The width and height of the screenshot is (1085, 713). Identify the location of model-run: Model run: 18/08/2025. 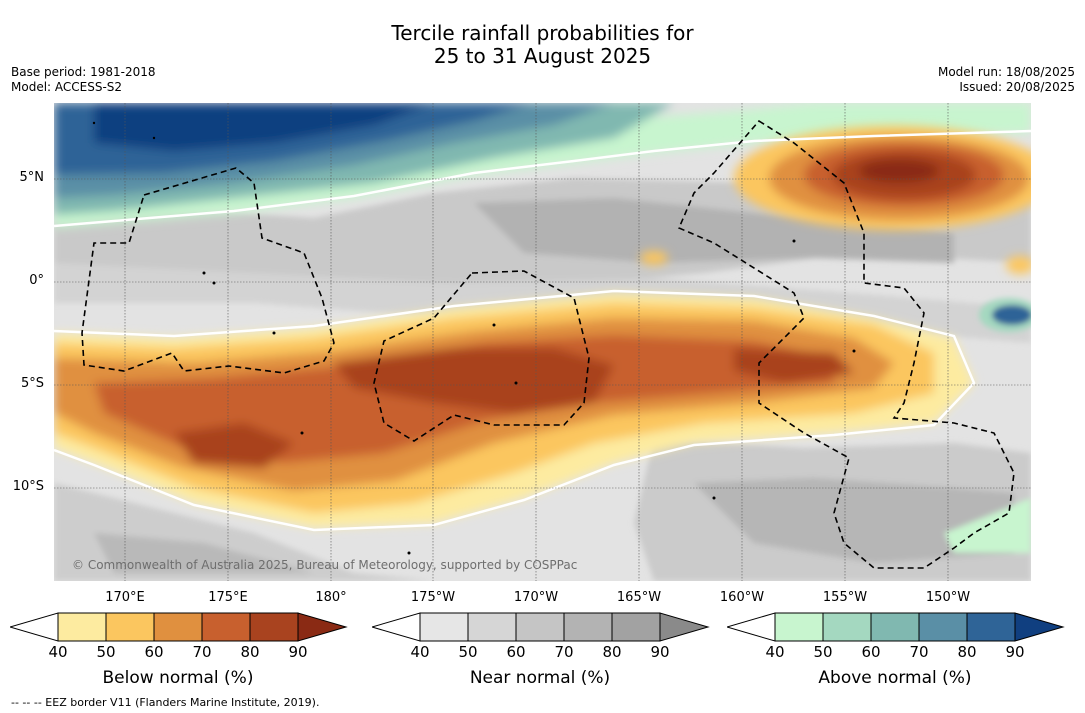
(1006, 72).